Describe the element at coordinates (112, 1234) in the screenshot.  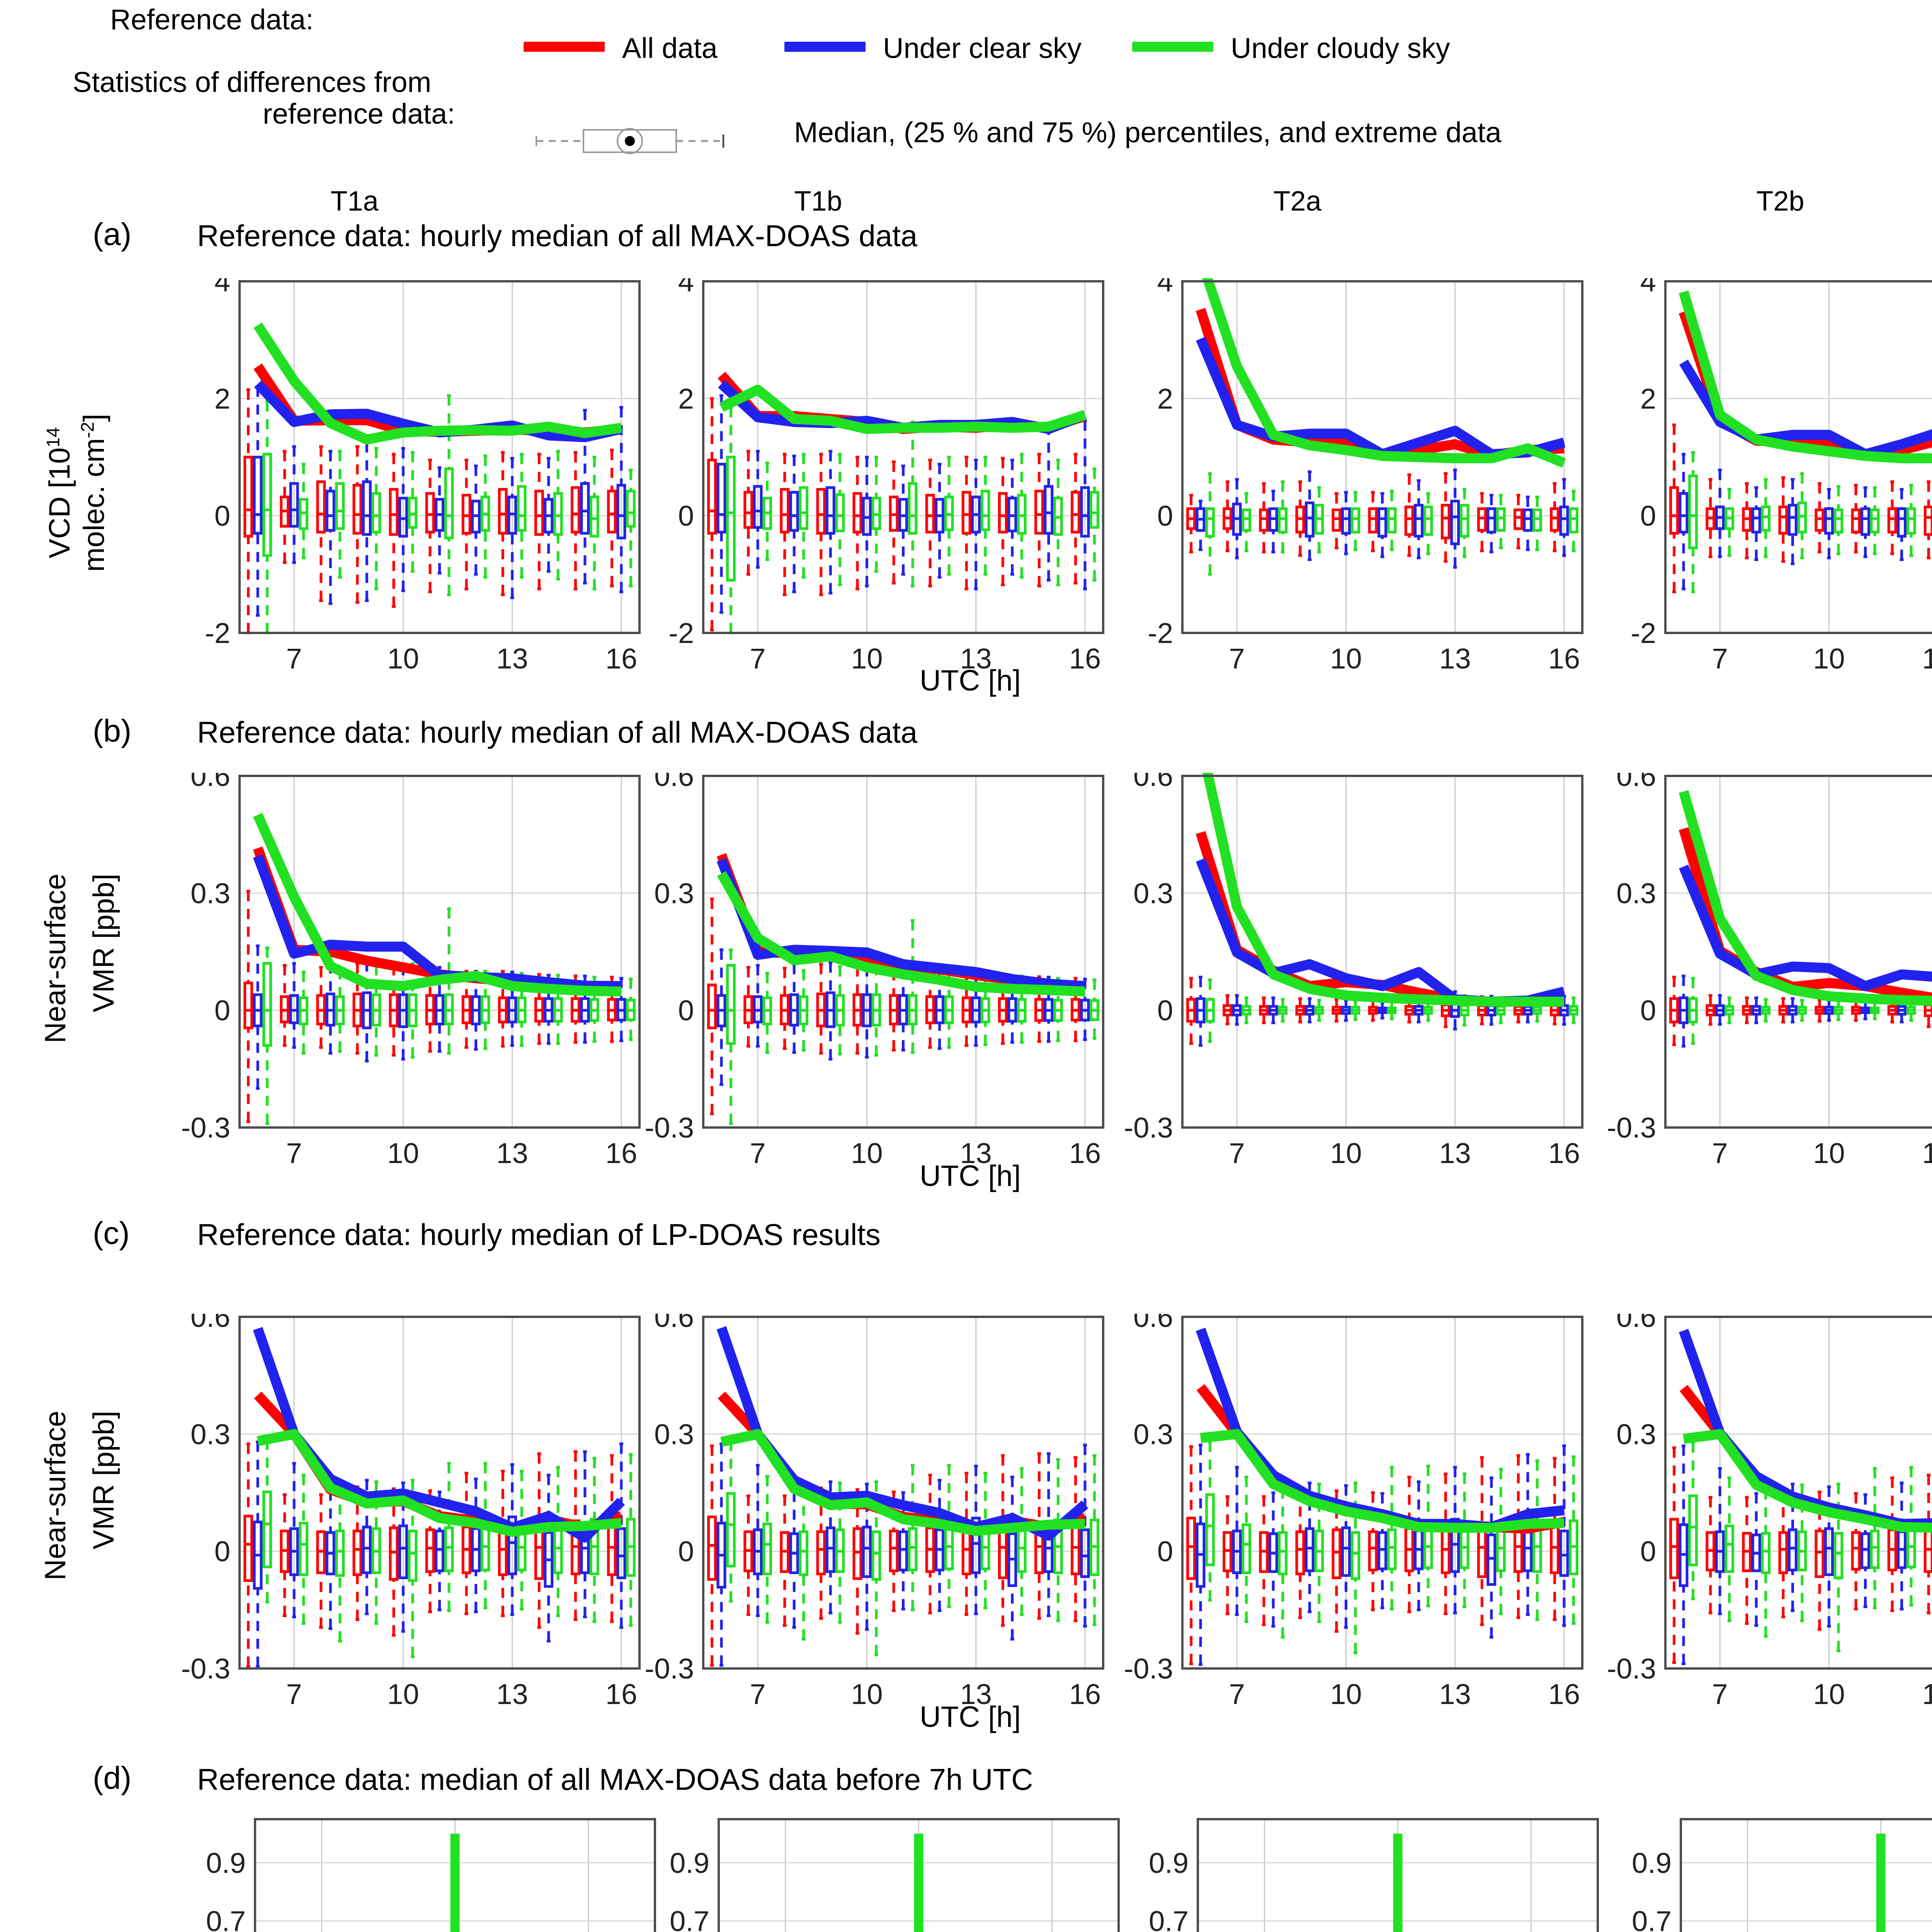
I see `panel-letter-c: (c)` at that location.